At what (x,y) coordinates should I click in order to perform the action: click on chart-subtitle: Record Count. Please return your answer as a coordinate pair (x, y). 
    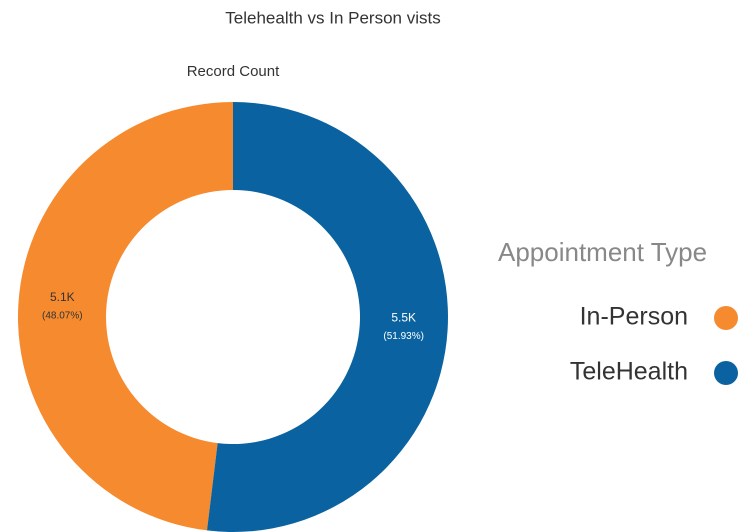
    Looking at the image, I should click on (233, 71).